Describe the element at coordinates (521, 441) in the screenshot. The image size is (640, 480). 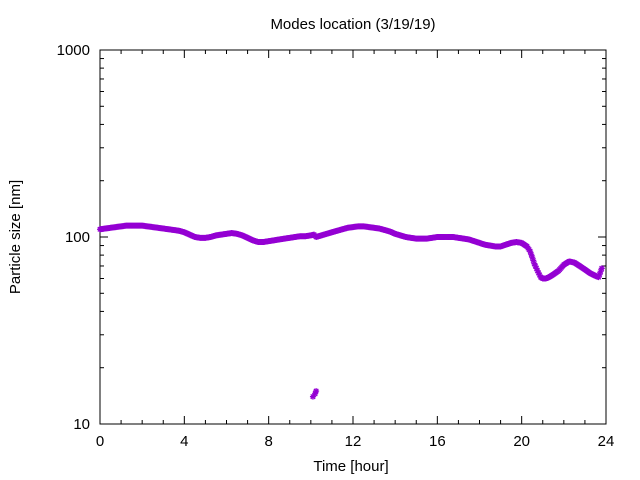
I see `x-tick-label: 20` at that location.